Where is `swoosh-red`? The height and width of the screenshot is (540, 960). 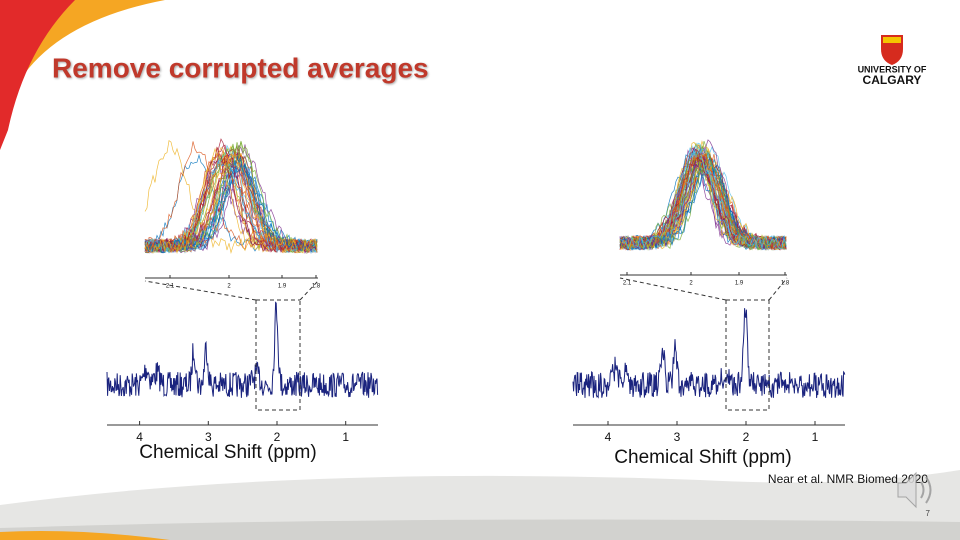
swoosh-red is located at coordinates (37, 75).